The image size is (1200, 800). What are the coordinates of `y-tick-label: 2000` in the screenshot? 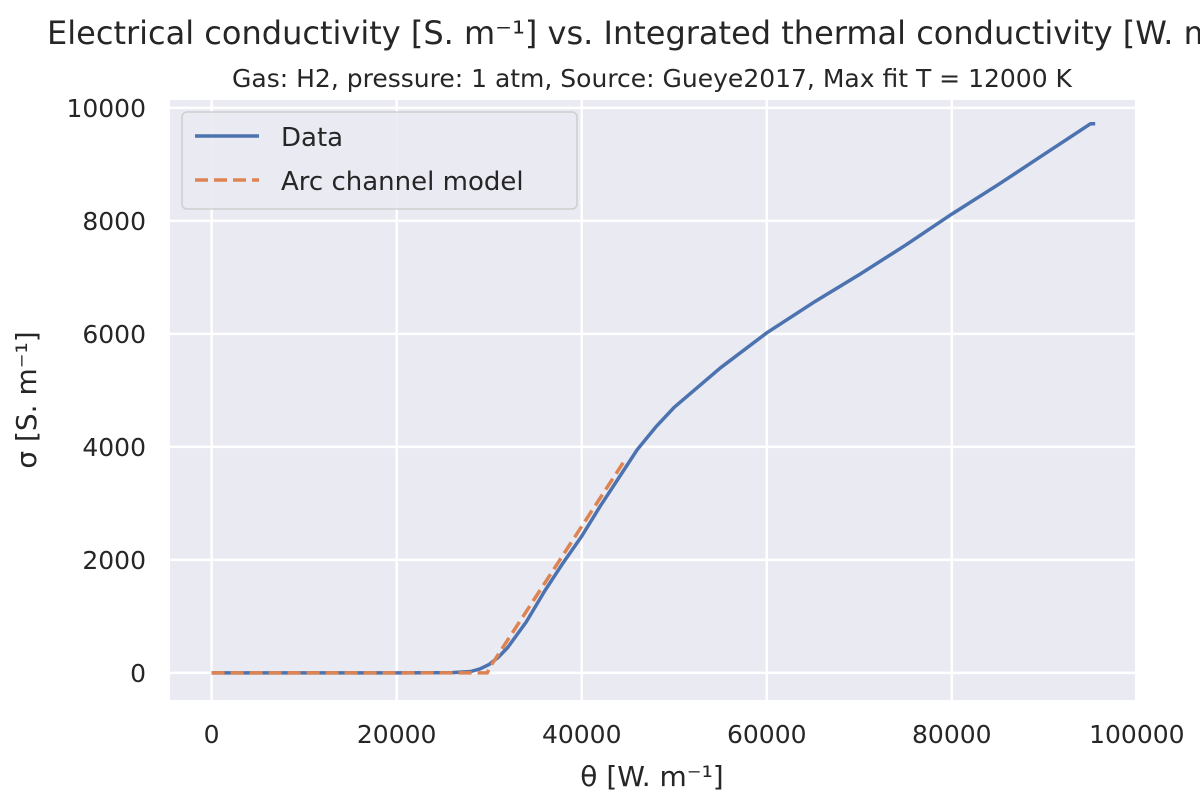 It's located at (114, 560).